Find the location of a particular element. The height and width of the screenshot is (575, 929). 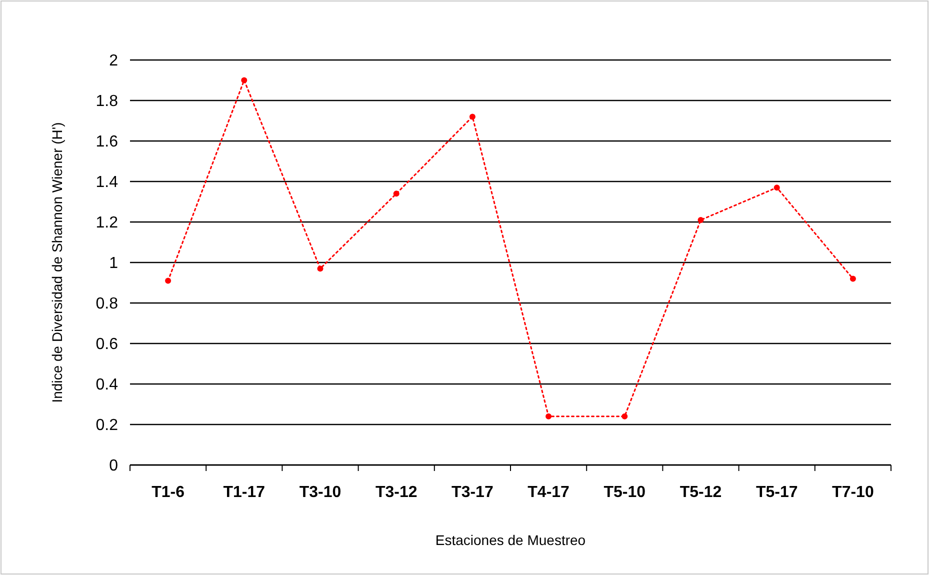

y-tick-label: 1.6 is located at coordinates (107, 142).